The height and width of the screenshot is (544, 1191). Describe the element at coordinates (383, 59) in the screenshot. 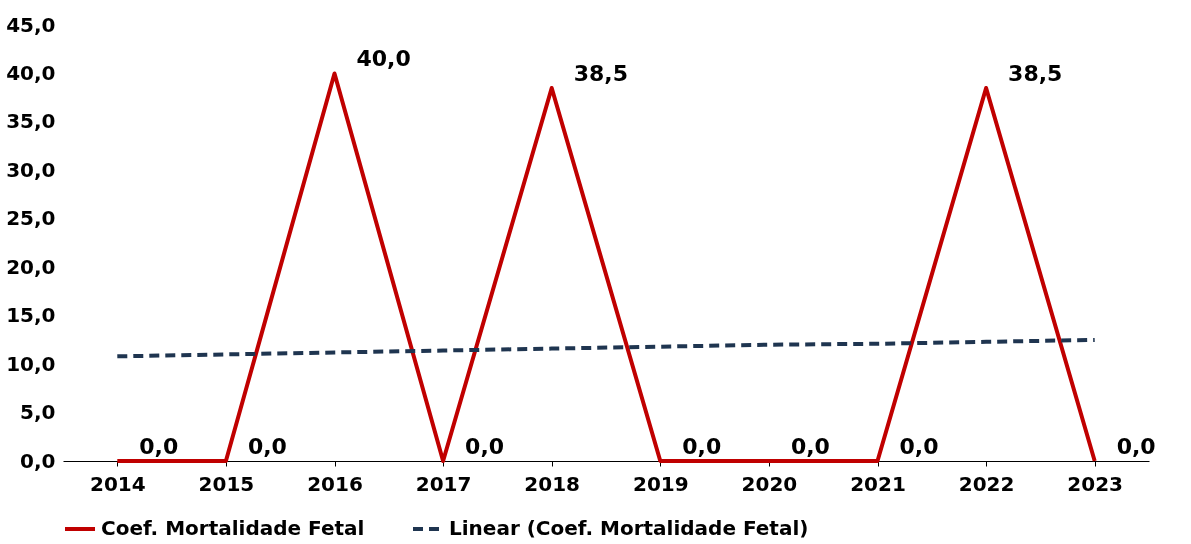

I see `data-label: 40,0` at that location.